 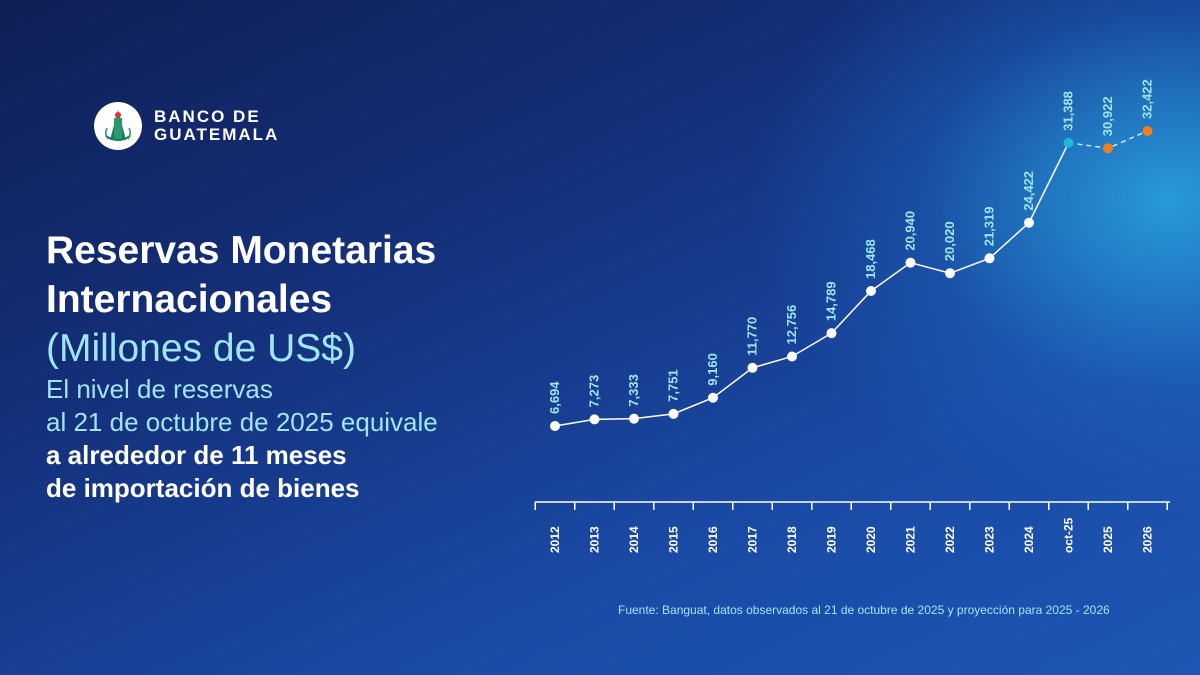 I want to click on title-subtitle: (Millones de US$), so click(x=201, y=348).